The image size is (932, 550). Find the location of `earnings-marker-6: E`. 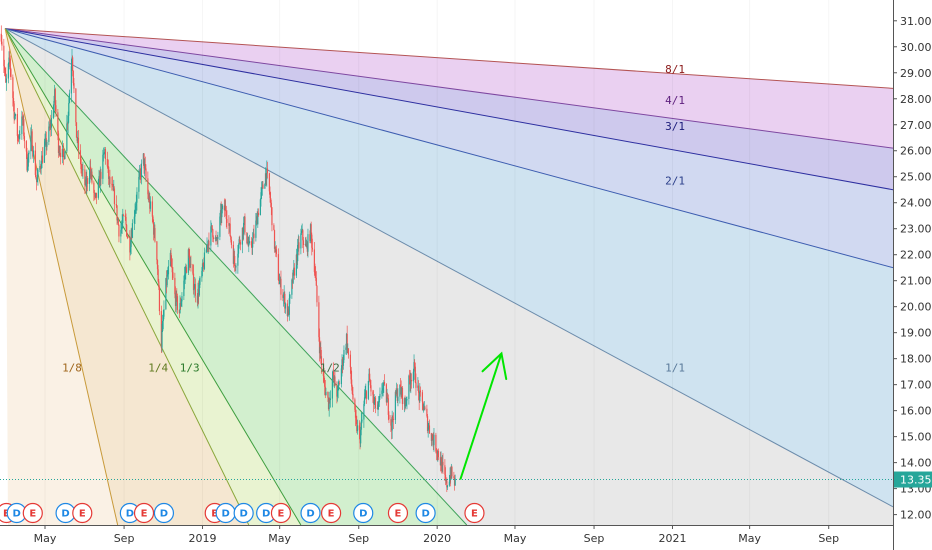

earnings-marker-6: E is located at coordinates (144, 513).